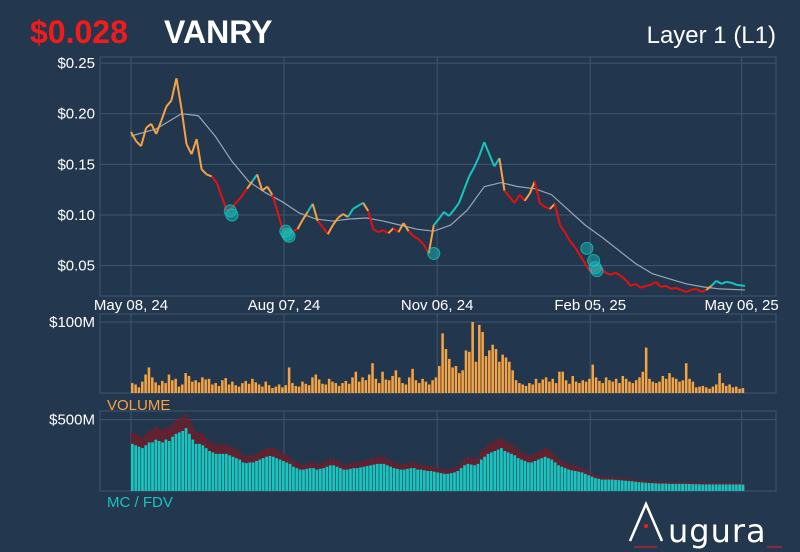 The height and width of the screenshot is (552, 800). Describe the element at coordinates (717, 531) in the screenshot. I see `brand-name: ugura` at that location.